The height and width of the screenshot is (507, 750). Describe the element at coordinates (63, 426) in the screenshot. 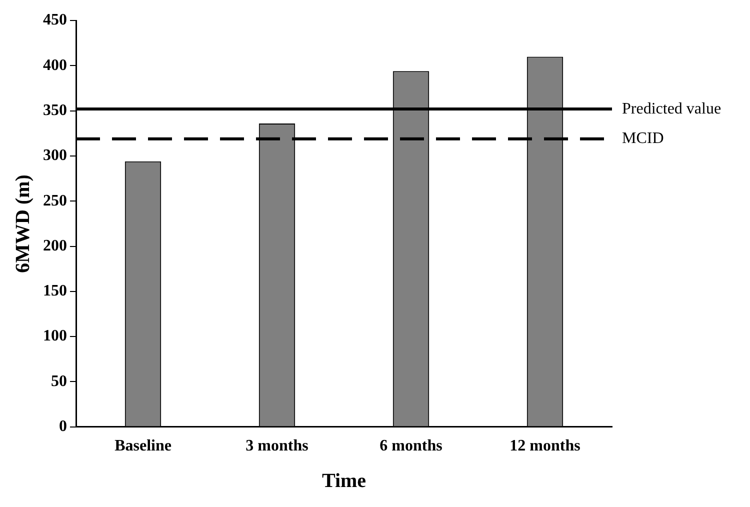

I see `y-tick-label: 0` at that location.